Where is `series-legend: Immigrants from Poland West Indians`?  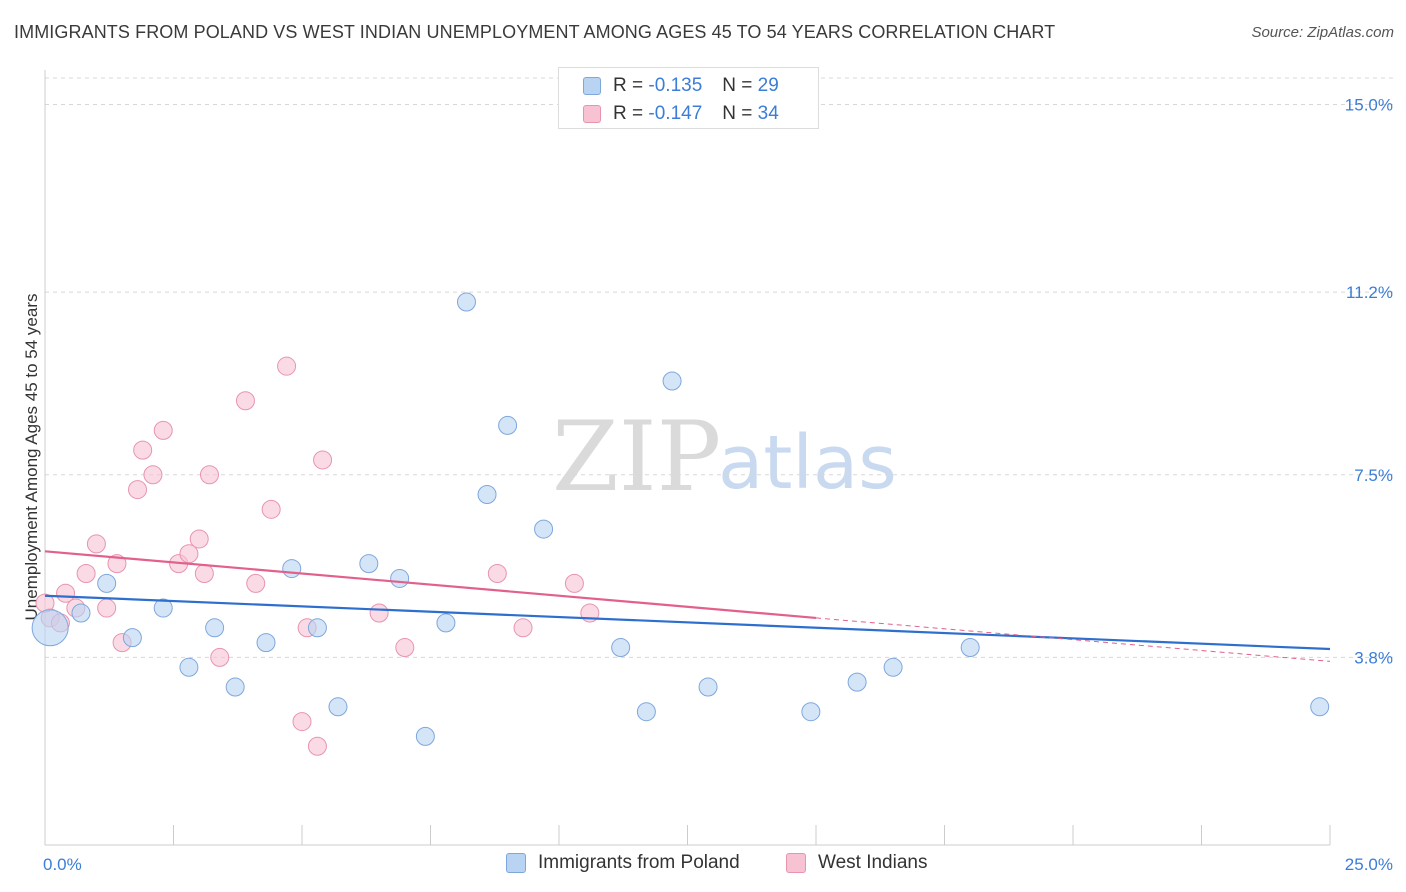 series-legend: Immigrants from Poland West Indians is located at coordinates (703, 865).